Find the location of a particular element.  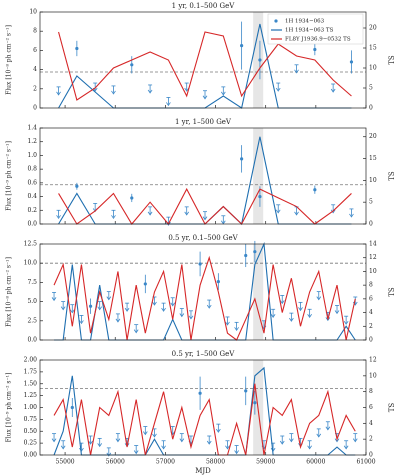

x-tick-label: 57000 is located at coordinates (165, 462).